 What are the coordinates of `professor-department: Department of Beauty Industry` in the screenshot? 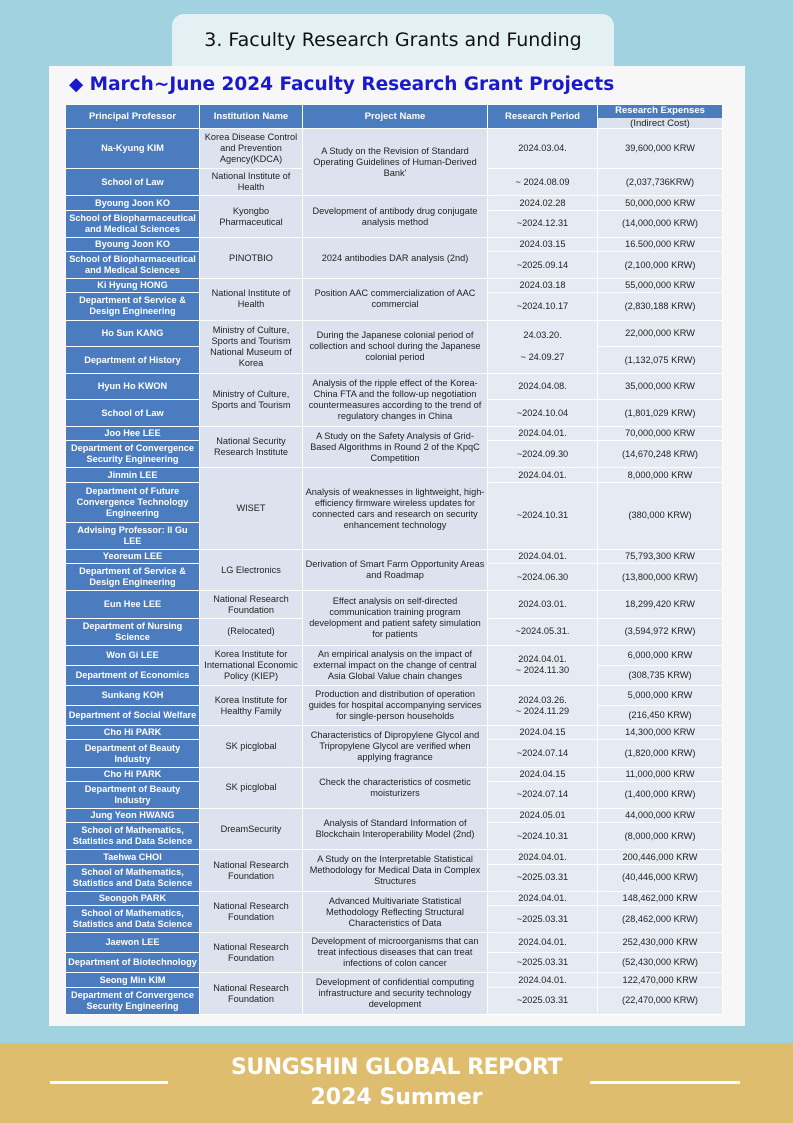 It's located at (132, 753).